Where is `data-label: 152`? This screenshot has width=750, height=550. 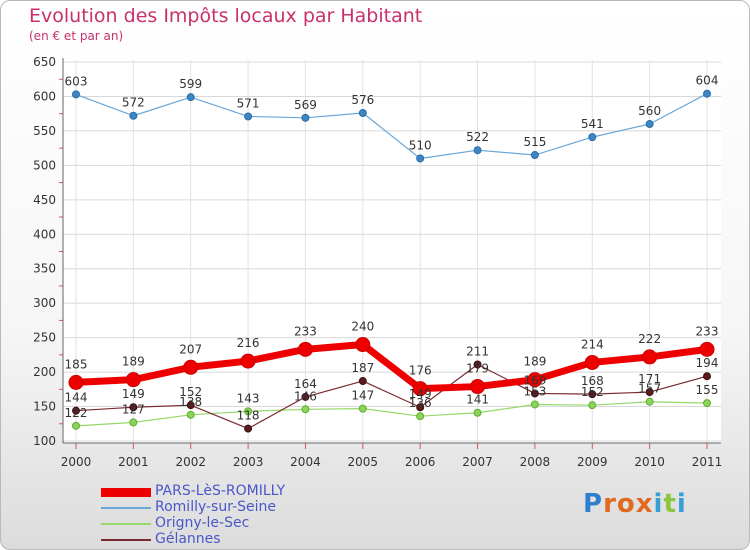 data-label: 152 is located at coordinates (190, 392).